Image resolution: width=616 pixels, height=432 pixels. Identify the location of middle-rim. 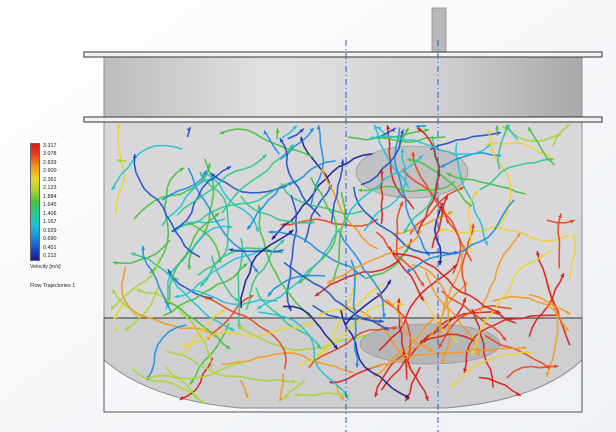
(343, 119).